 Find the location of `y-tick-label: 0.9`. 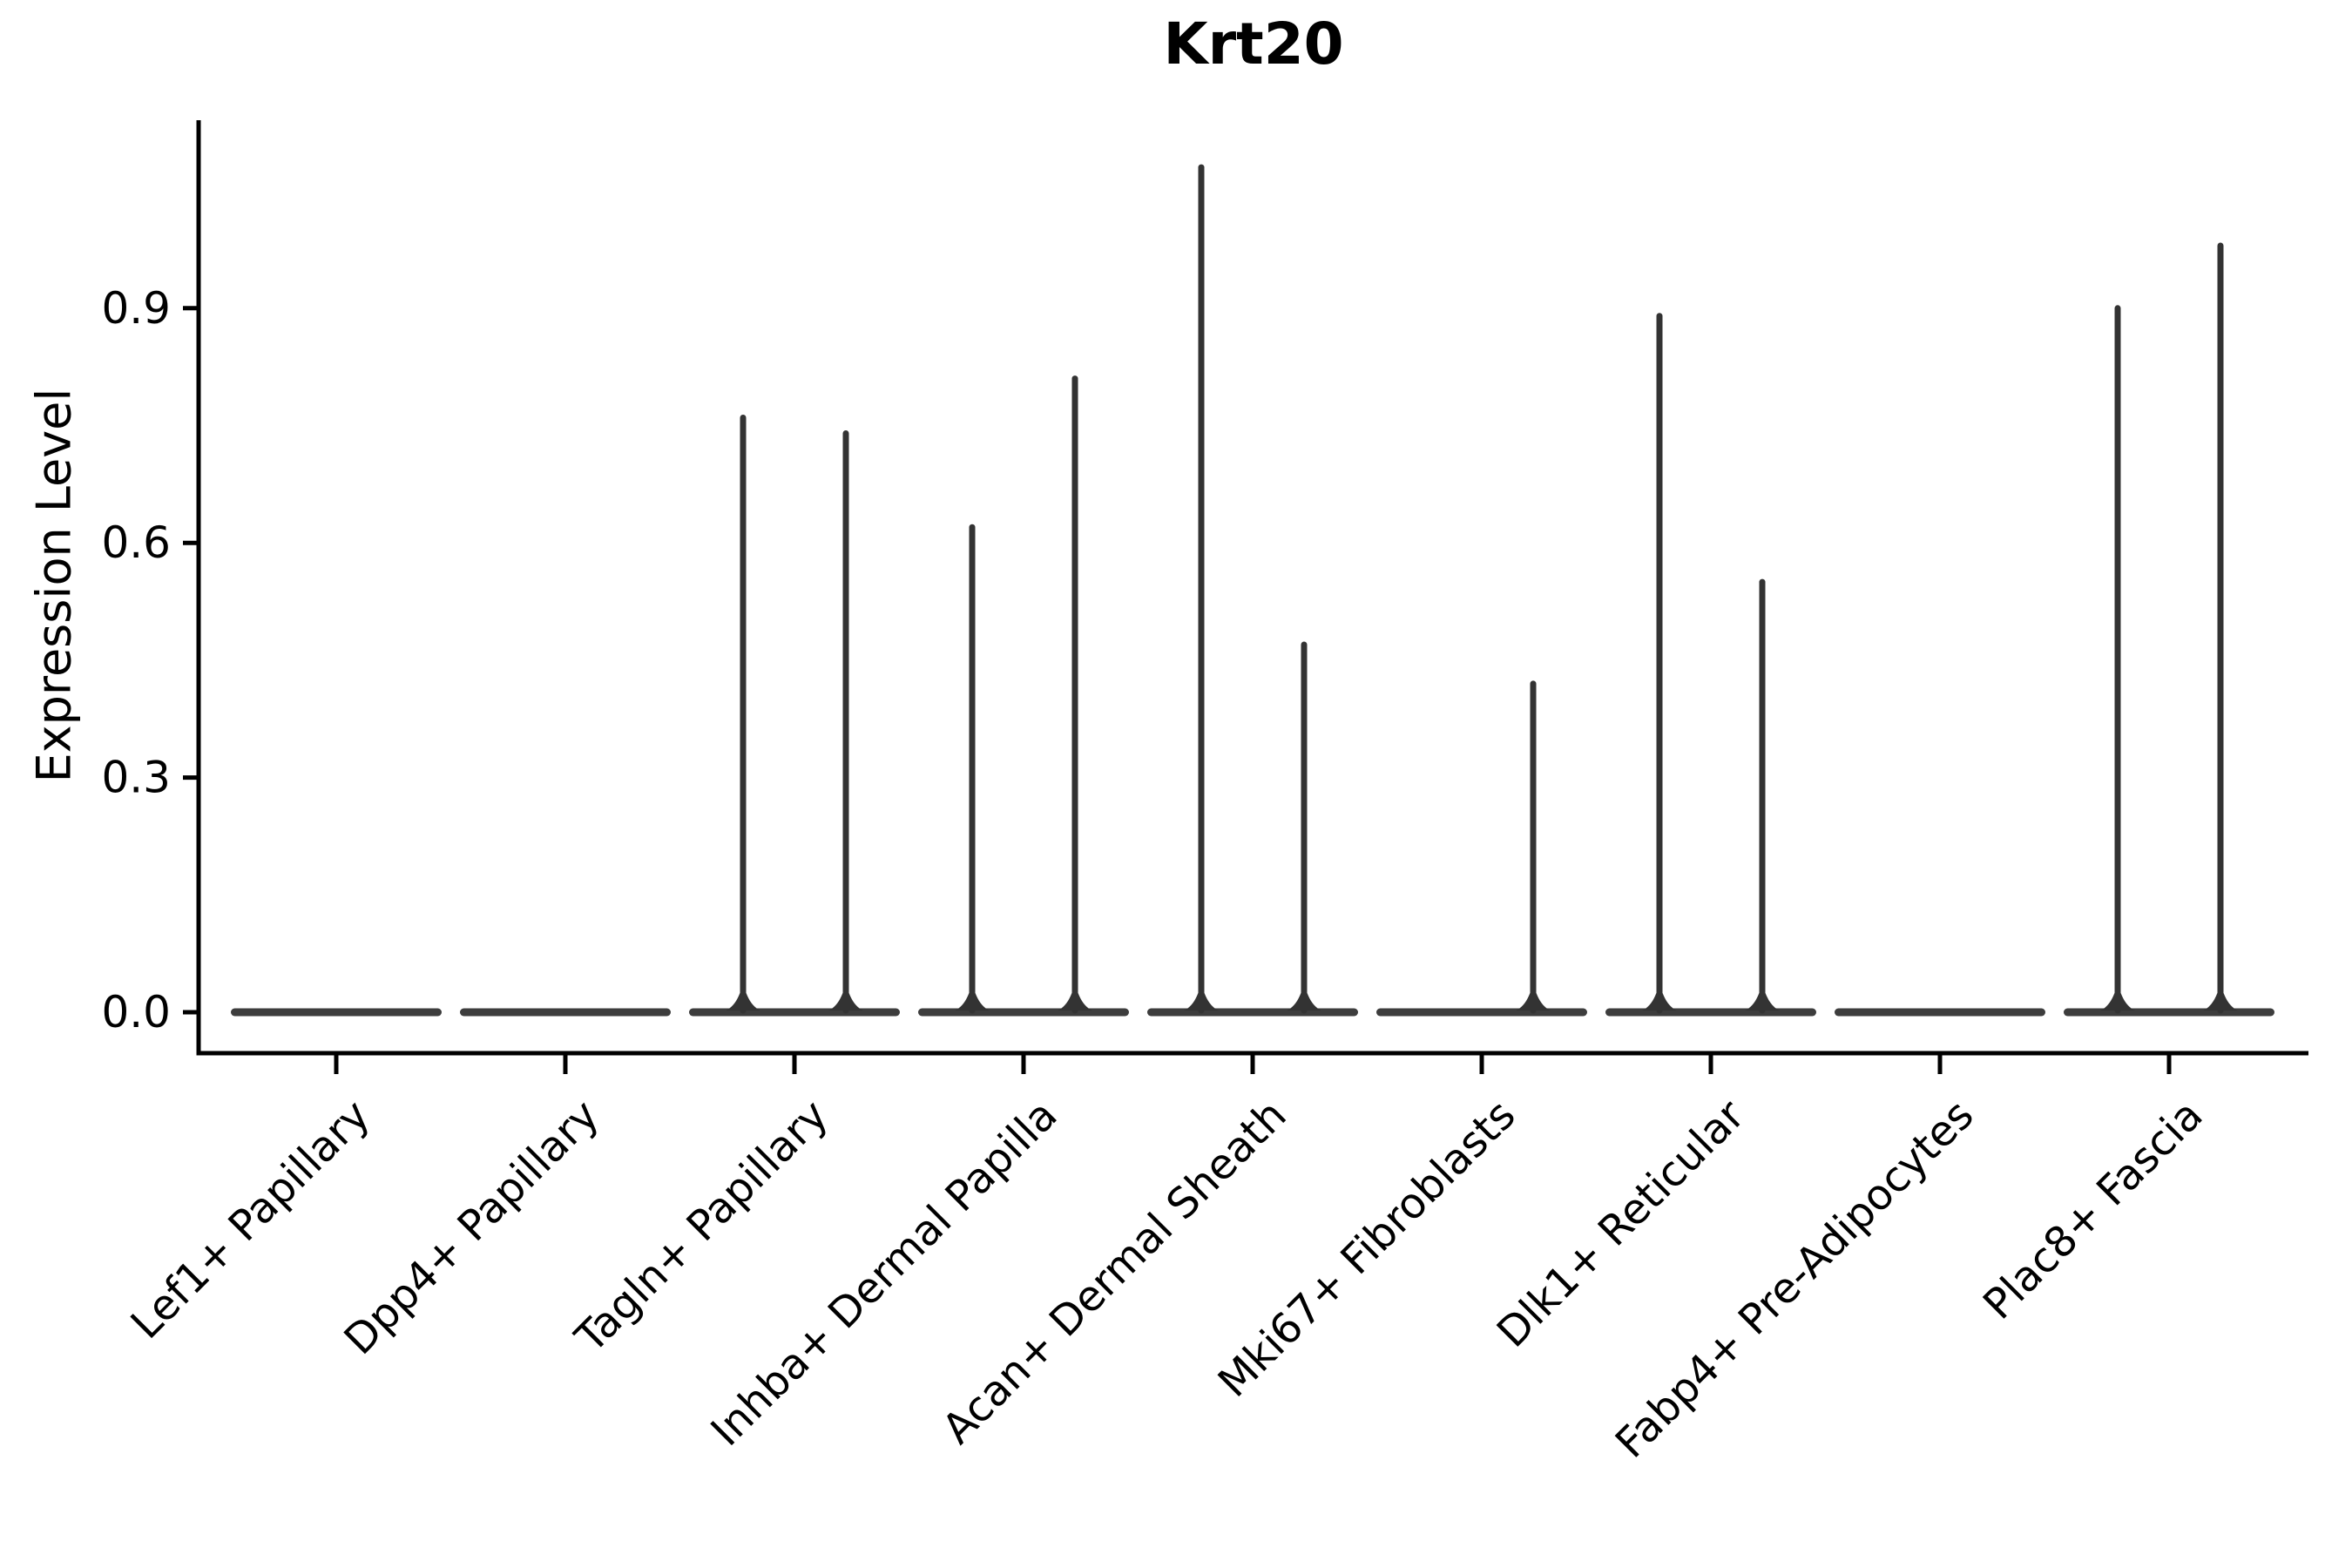

y-tick-label: 0.9 is located at coordinates (136, 308).